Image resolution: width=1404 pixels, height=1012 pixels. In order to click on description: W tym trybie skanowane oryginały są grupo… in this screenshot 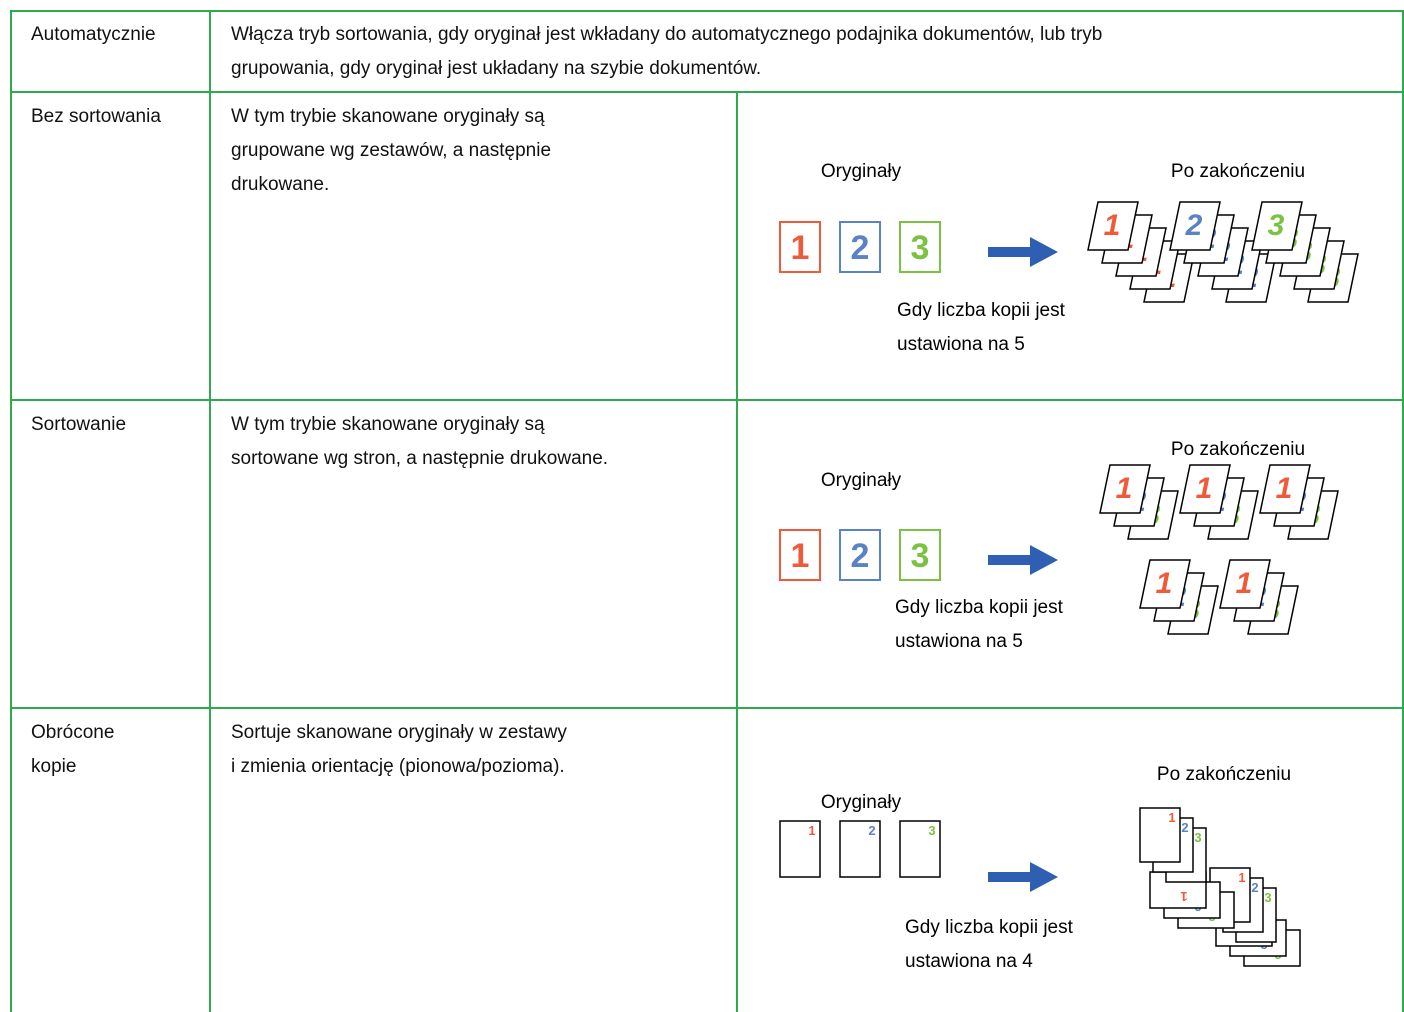, I will do `click(391, 151)`.